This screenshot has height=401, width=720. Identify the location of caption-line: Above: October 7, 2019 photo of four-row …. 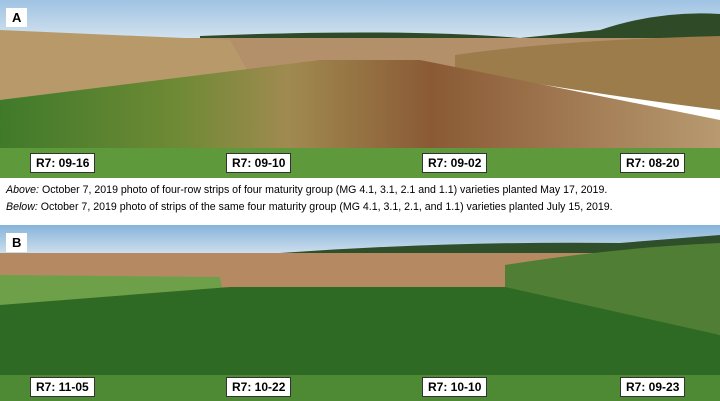
(362, 190).